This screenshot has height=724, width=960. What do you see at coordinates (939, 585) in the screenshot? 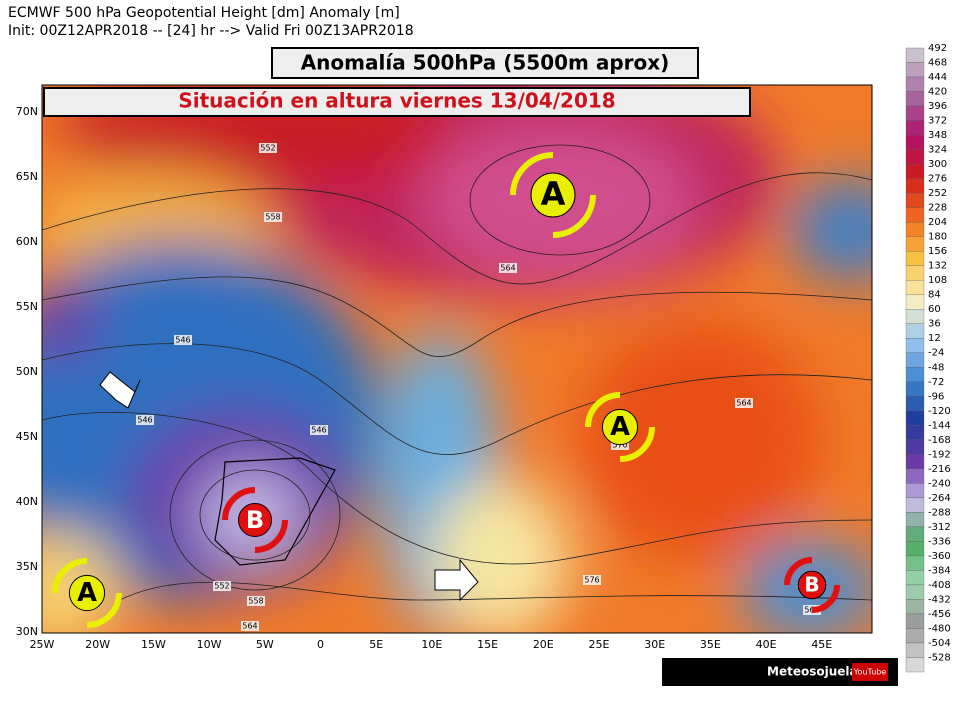
I see `colorbar-label: -408` at bounding box center [939, 585].